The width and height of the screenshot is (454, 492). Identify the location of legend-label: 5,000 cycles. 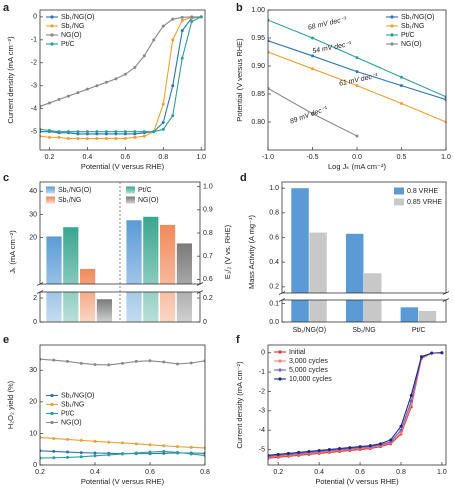
(308, 370).